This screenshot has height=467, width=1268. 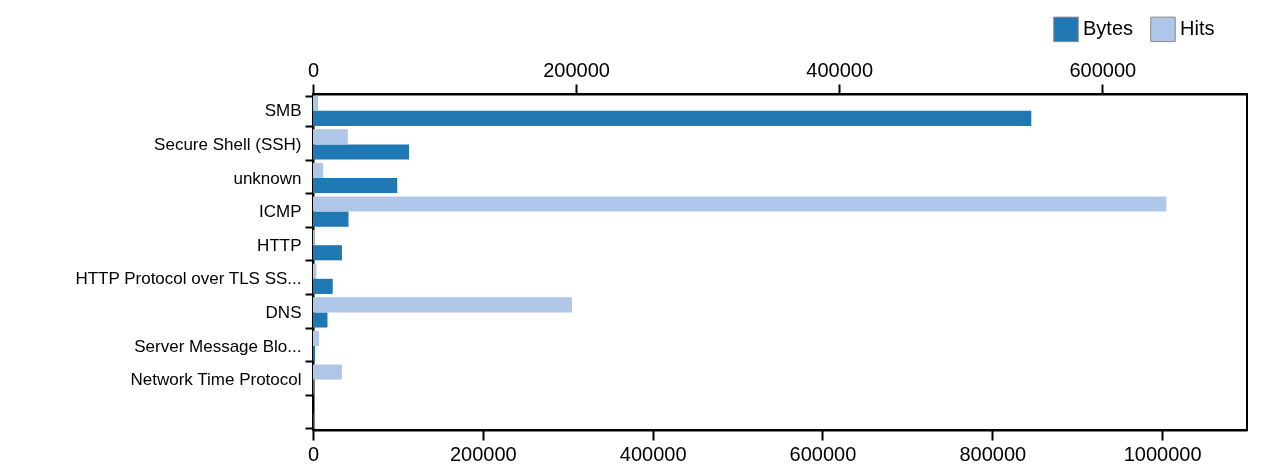 What do you see at coordinates (283, 111) in the screenshot?
I see `y-tick-label: SMB` at bounding box center [283, 111].